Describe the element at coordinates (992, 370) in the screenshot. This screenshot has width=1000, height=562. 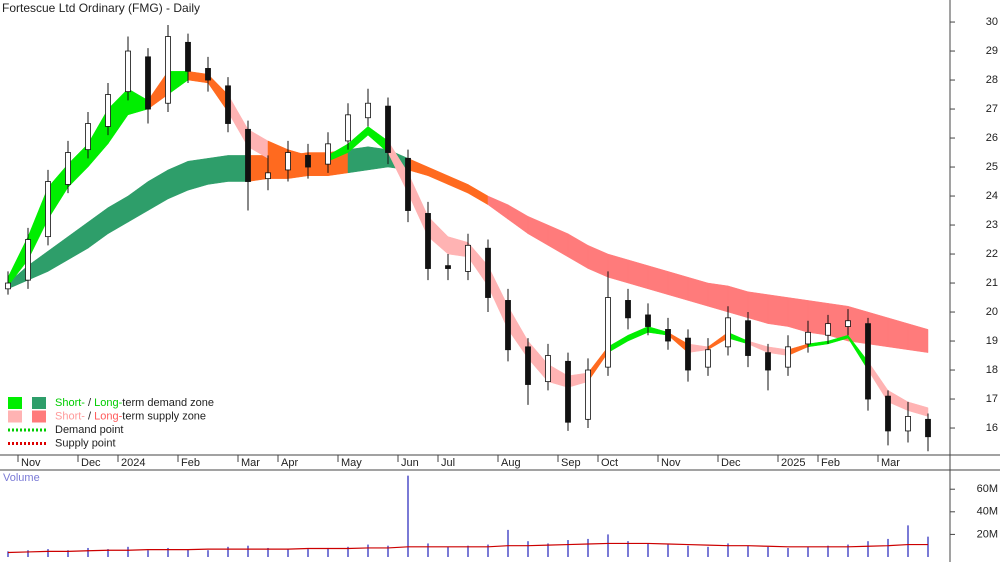
I see `y-tick-label: 18` at that location.